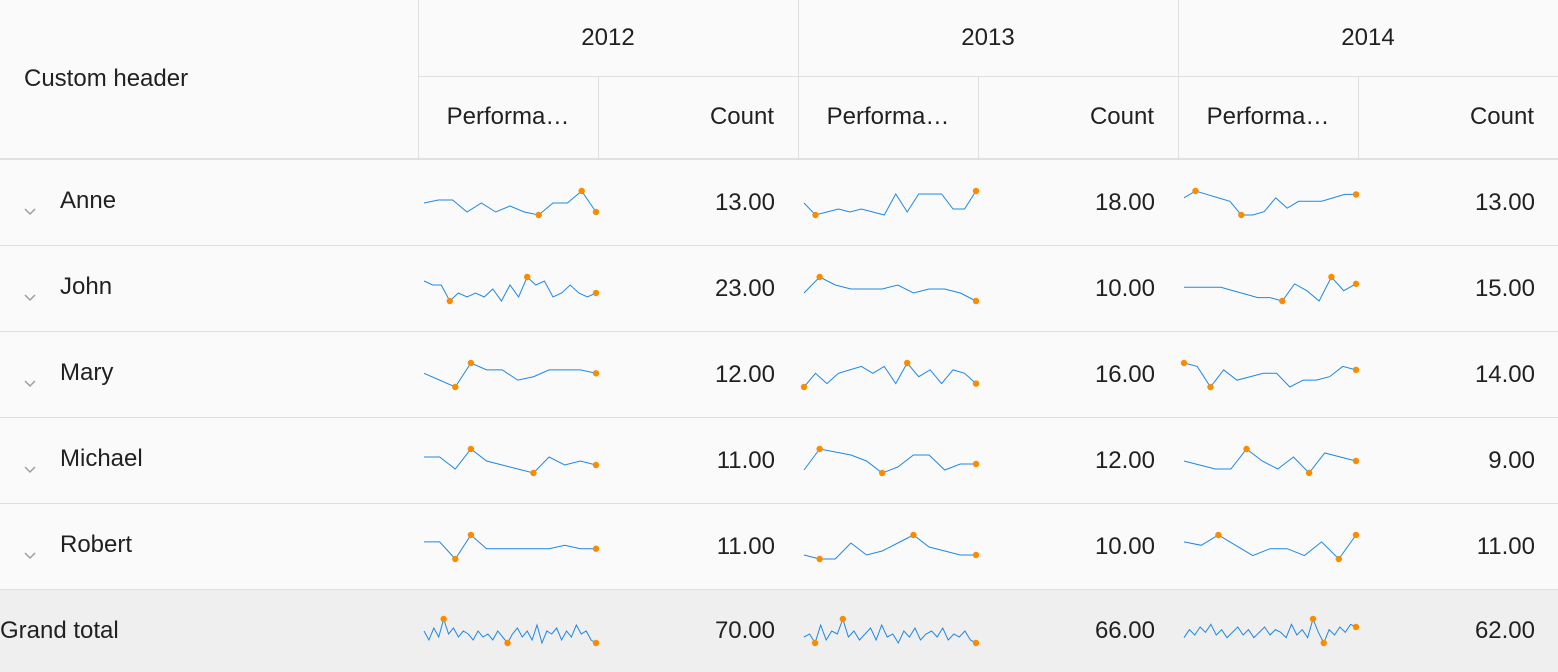 The image size is (1558, 672). I want to click on total-header: Grand total, so click(59, 630).